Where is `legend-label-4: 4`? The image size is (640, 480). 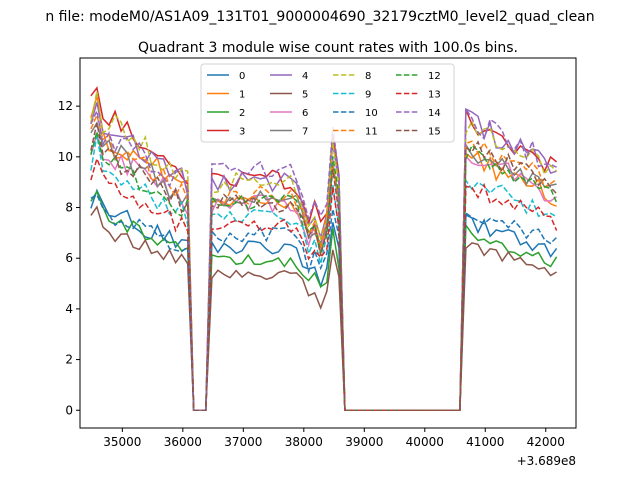 legend-label-4: 4 is located at coordinates (305, 76).